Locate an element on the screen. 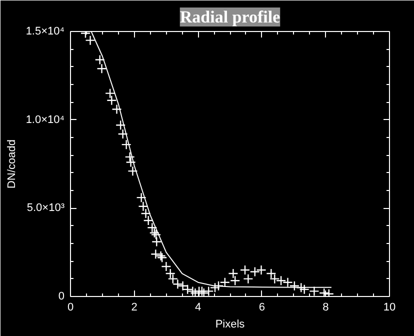 Image resolution: width=414 pixels, height=336 pixels. x-tick-label: 8 is located at coordinates (325, 308).